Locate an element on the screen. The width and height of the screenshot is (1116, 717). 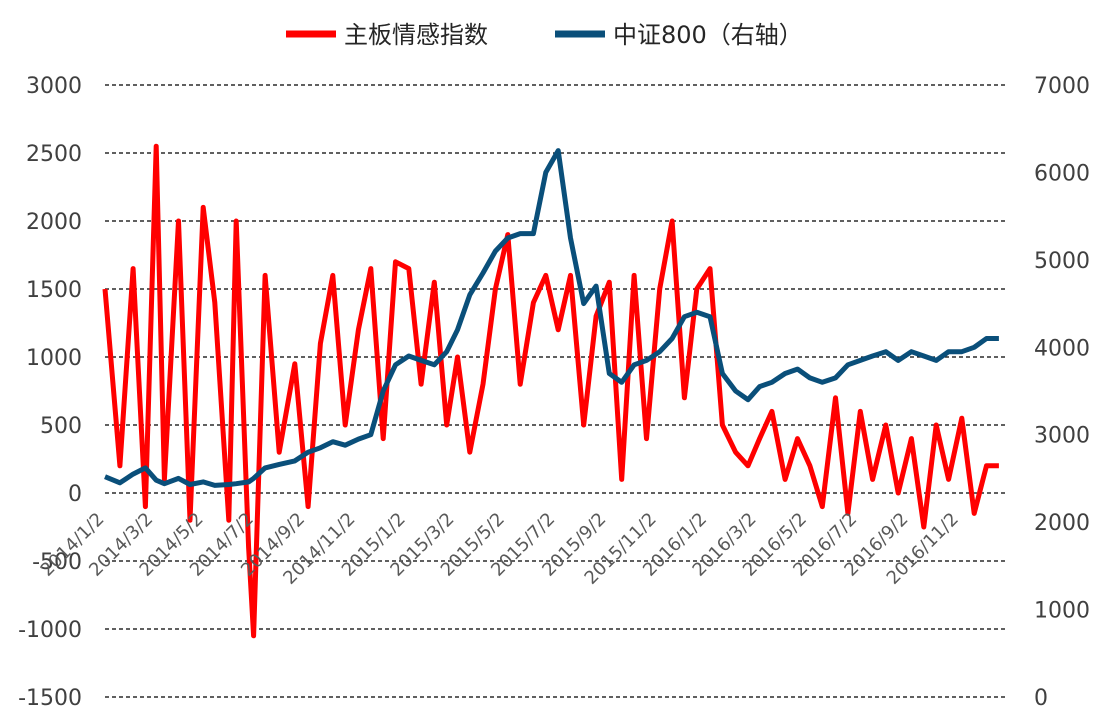
legend-label-csi800: 中证800（右轴） is located at coordinates (708, 35).